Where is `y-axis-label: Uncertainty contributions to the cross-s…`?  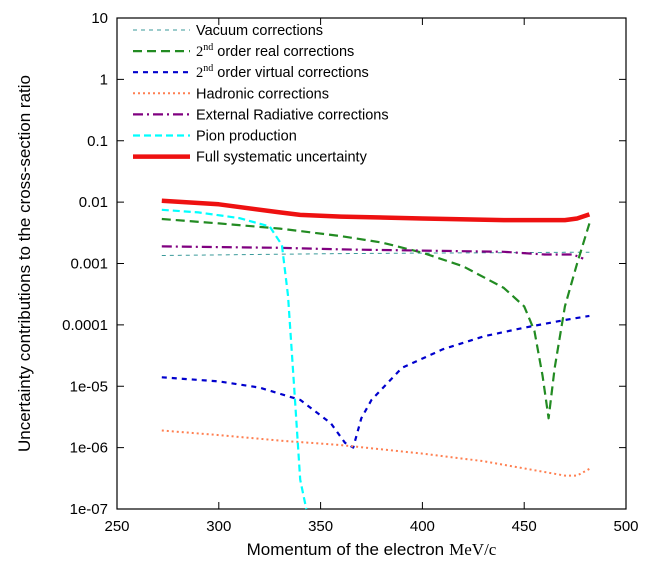
y-axis-label: Uncertainty contributions to the cross-s… is located at coordinates (24, 263).